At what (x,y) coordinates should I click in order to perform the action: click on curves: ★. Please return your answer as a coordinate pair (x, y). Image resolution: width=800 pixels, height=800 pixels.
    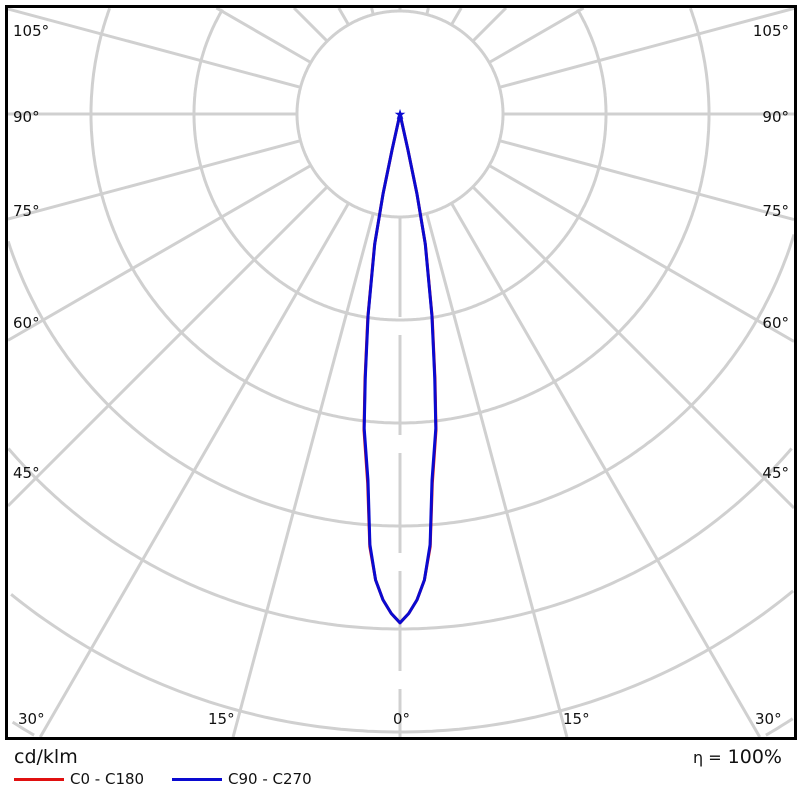
    Looking at the image, I should click on (400, 366).